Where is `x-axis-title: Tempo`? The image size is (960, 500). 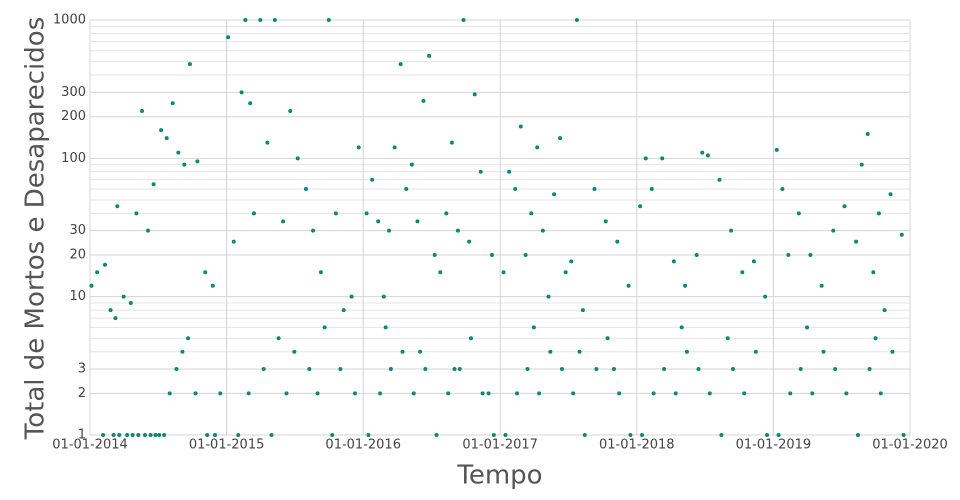
x-axis-title: Tempo is located at coordinates (499, 476).